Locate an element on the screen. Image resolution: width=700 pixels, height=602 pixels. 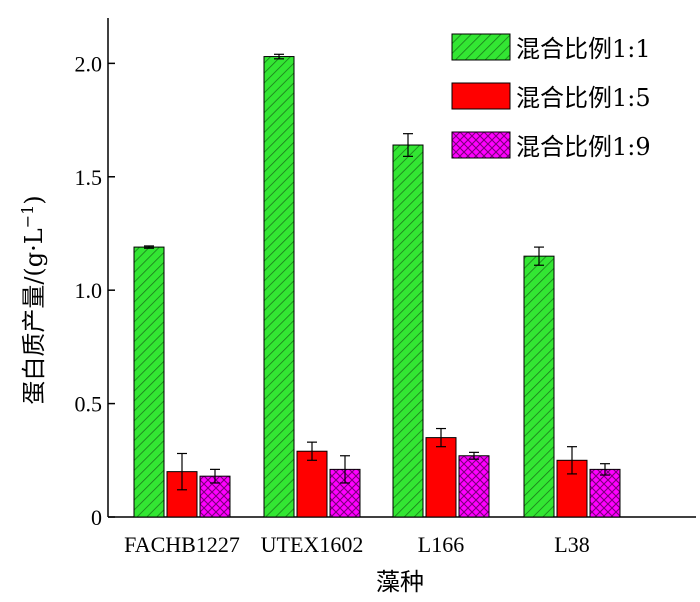
y-tick-label: 1.0 is located at coordinates (89, 290).